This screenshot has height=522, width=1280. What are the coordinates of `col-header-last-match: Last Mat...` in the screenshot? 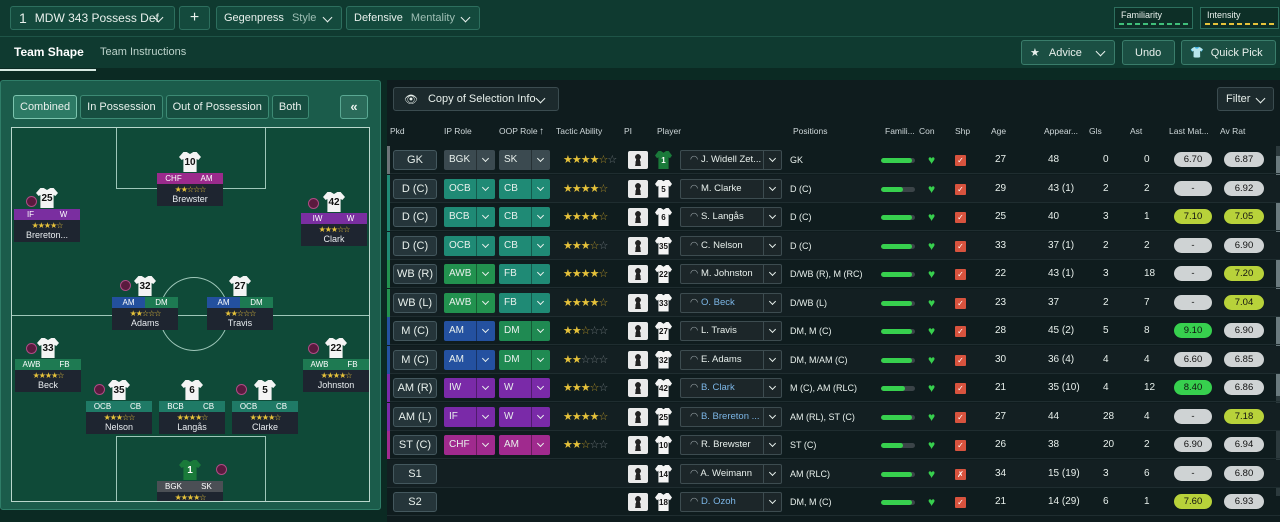 It's located at (1189, 131).